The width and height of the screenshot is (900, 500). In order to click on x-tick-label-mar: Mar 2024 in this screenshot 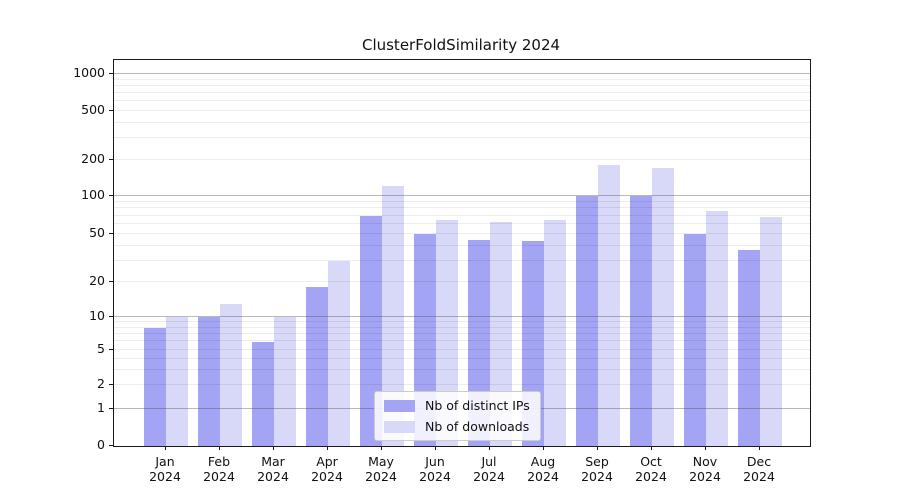, I will do `click(273, 469)`.